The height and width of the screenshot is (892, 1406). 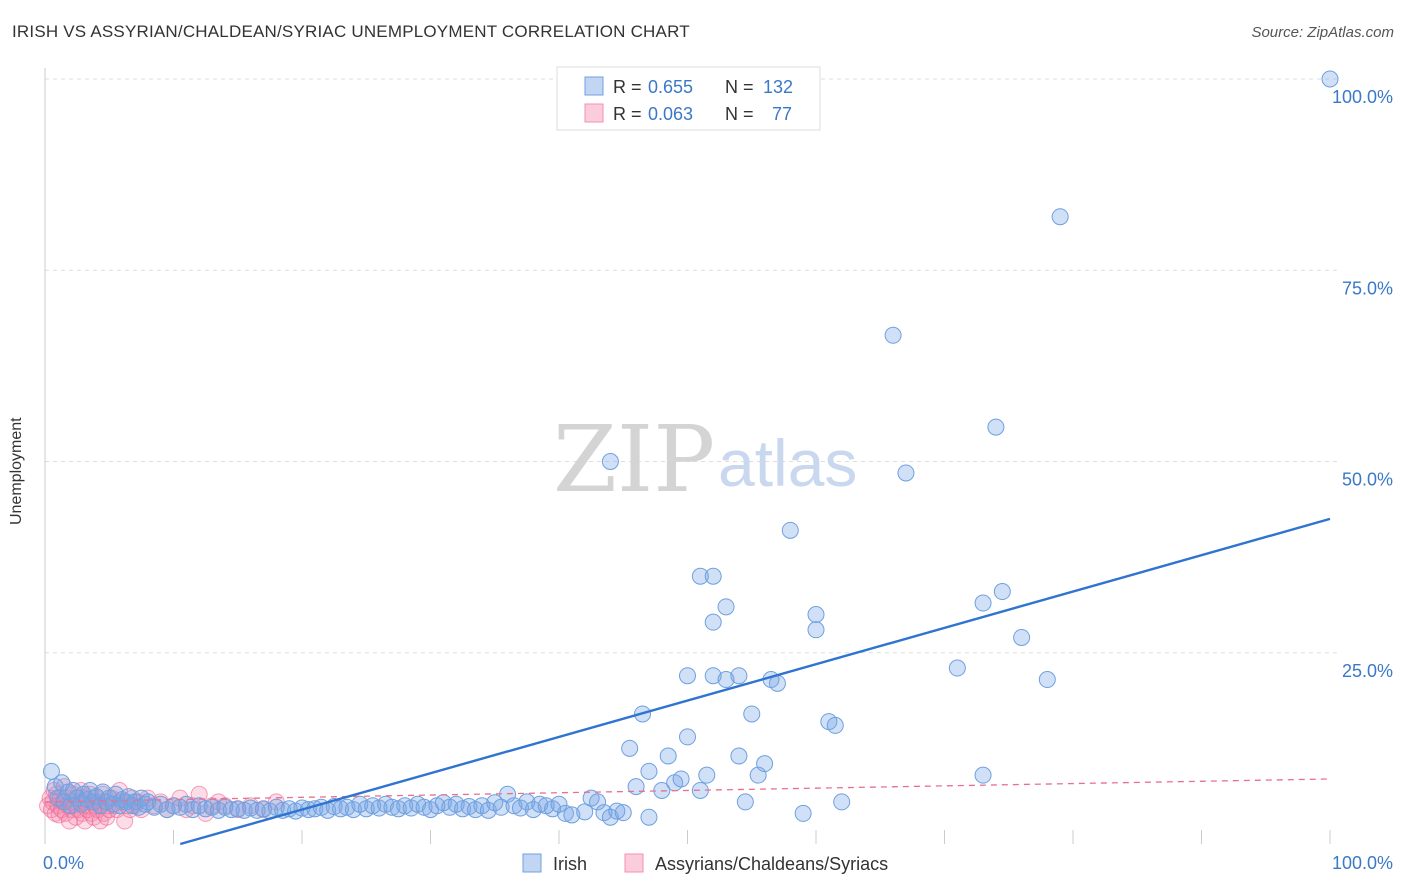 What do you see at coordinates (532, 863) in the screenshot?
I see `bottom-legend-swatch-irish` at bounding box center [532, 863].